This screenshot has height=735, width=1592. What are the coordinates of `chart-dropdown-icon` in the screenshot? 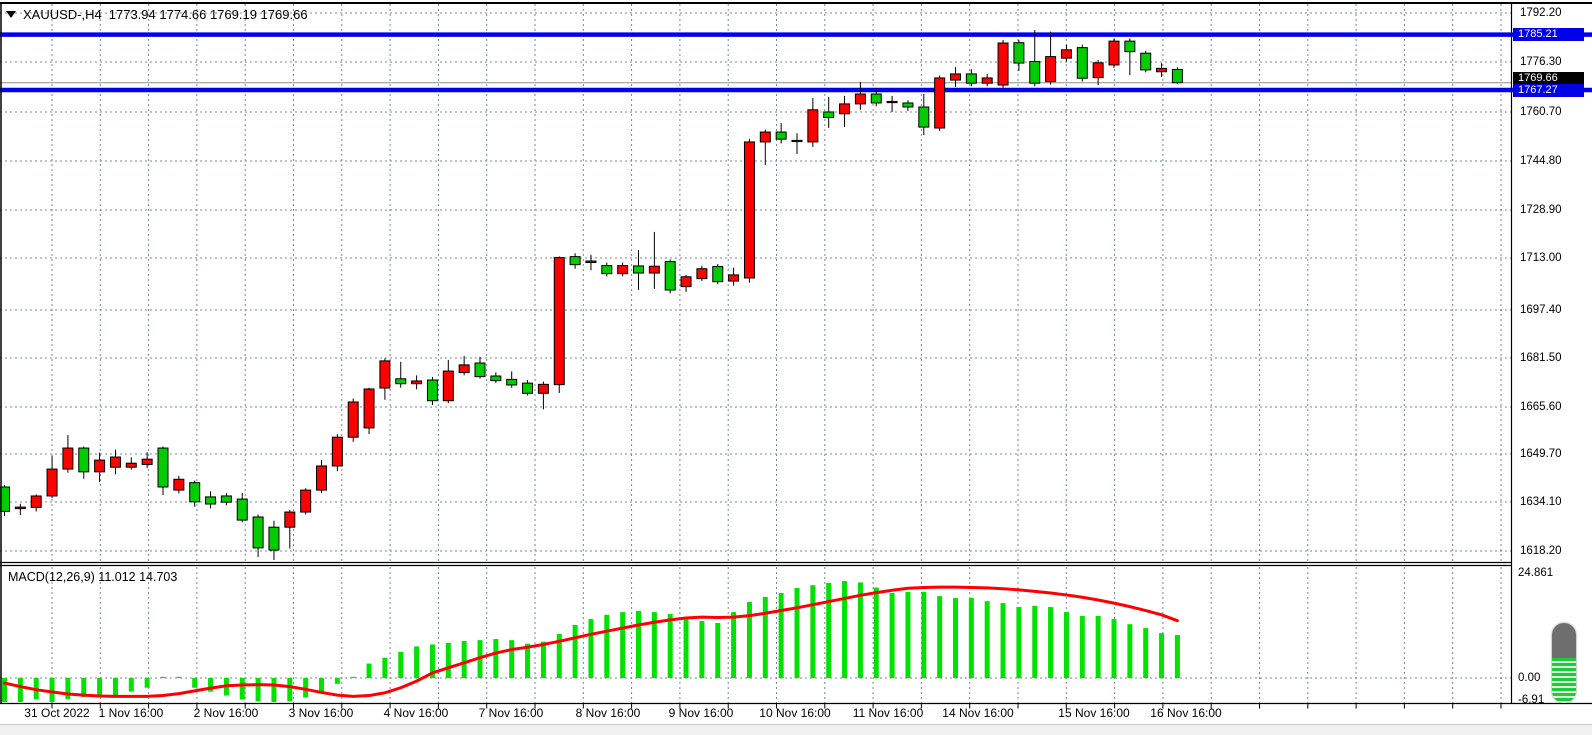 It's located at (11, 14).